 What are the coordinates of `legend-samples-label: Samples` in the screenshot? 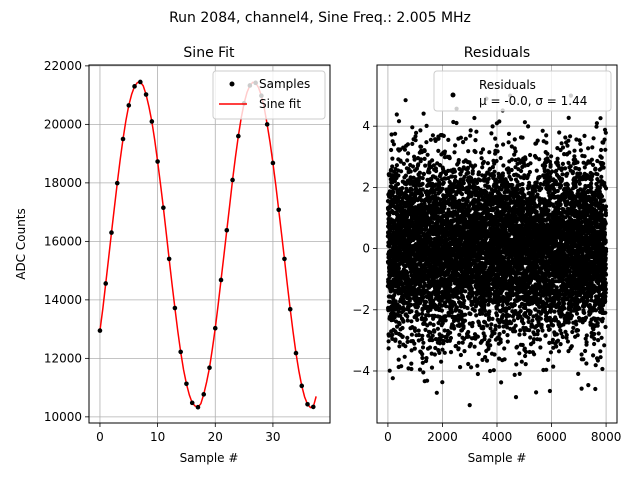 It's located at (284, 84).